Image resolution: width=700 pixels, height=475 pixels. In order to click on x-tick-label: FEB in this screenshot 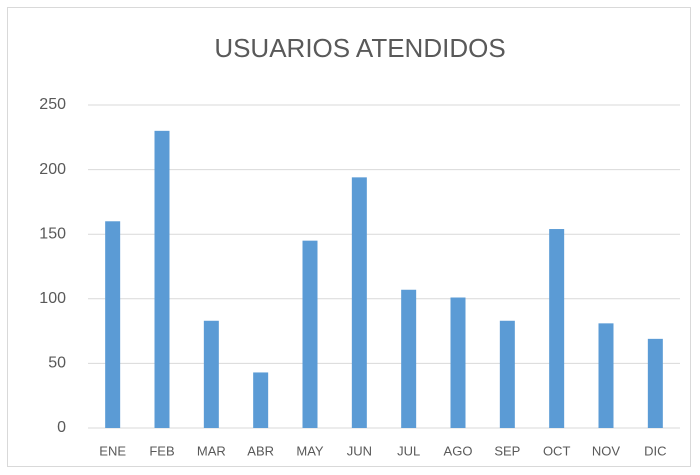, I will do `click(161, 450)`.